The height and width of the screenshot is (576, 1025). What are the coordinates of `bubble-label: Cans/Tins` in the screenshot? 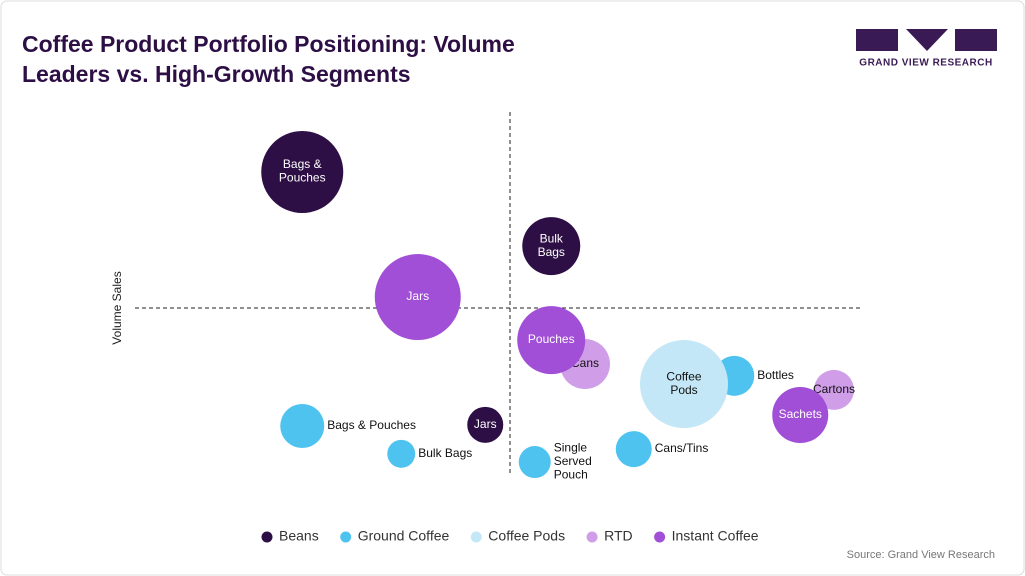 It's located at (682, 448).